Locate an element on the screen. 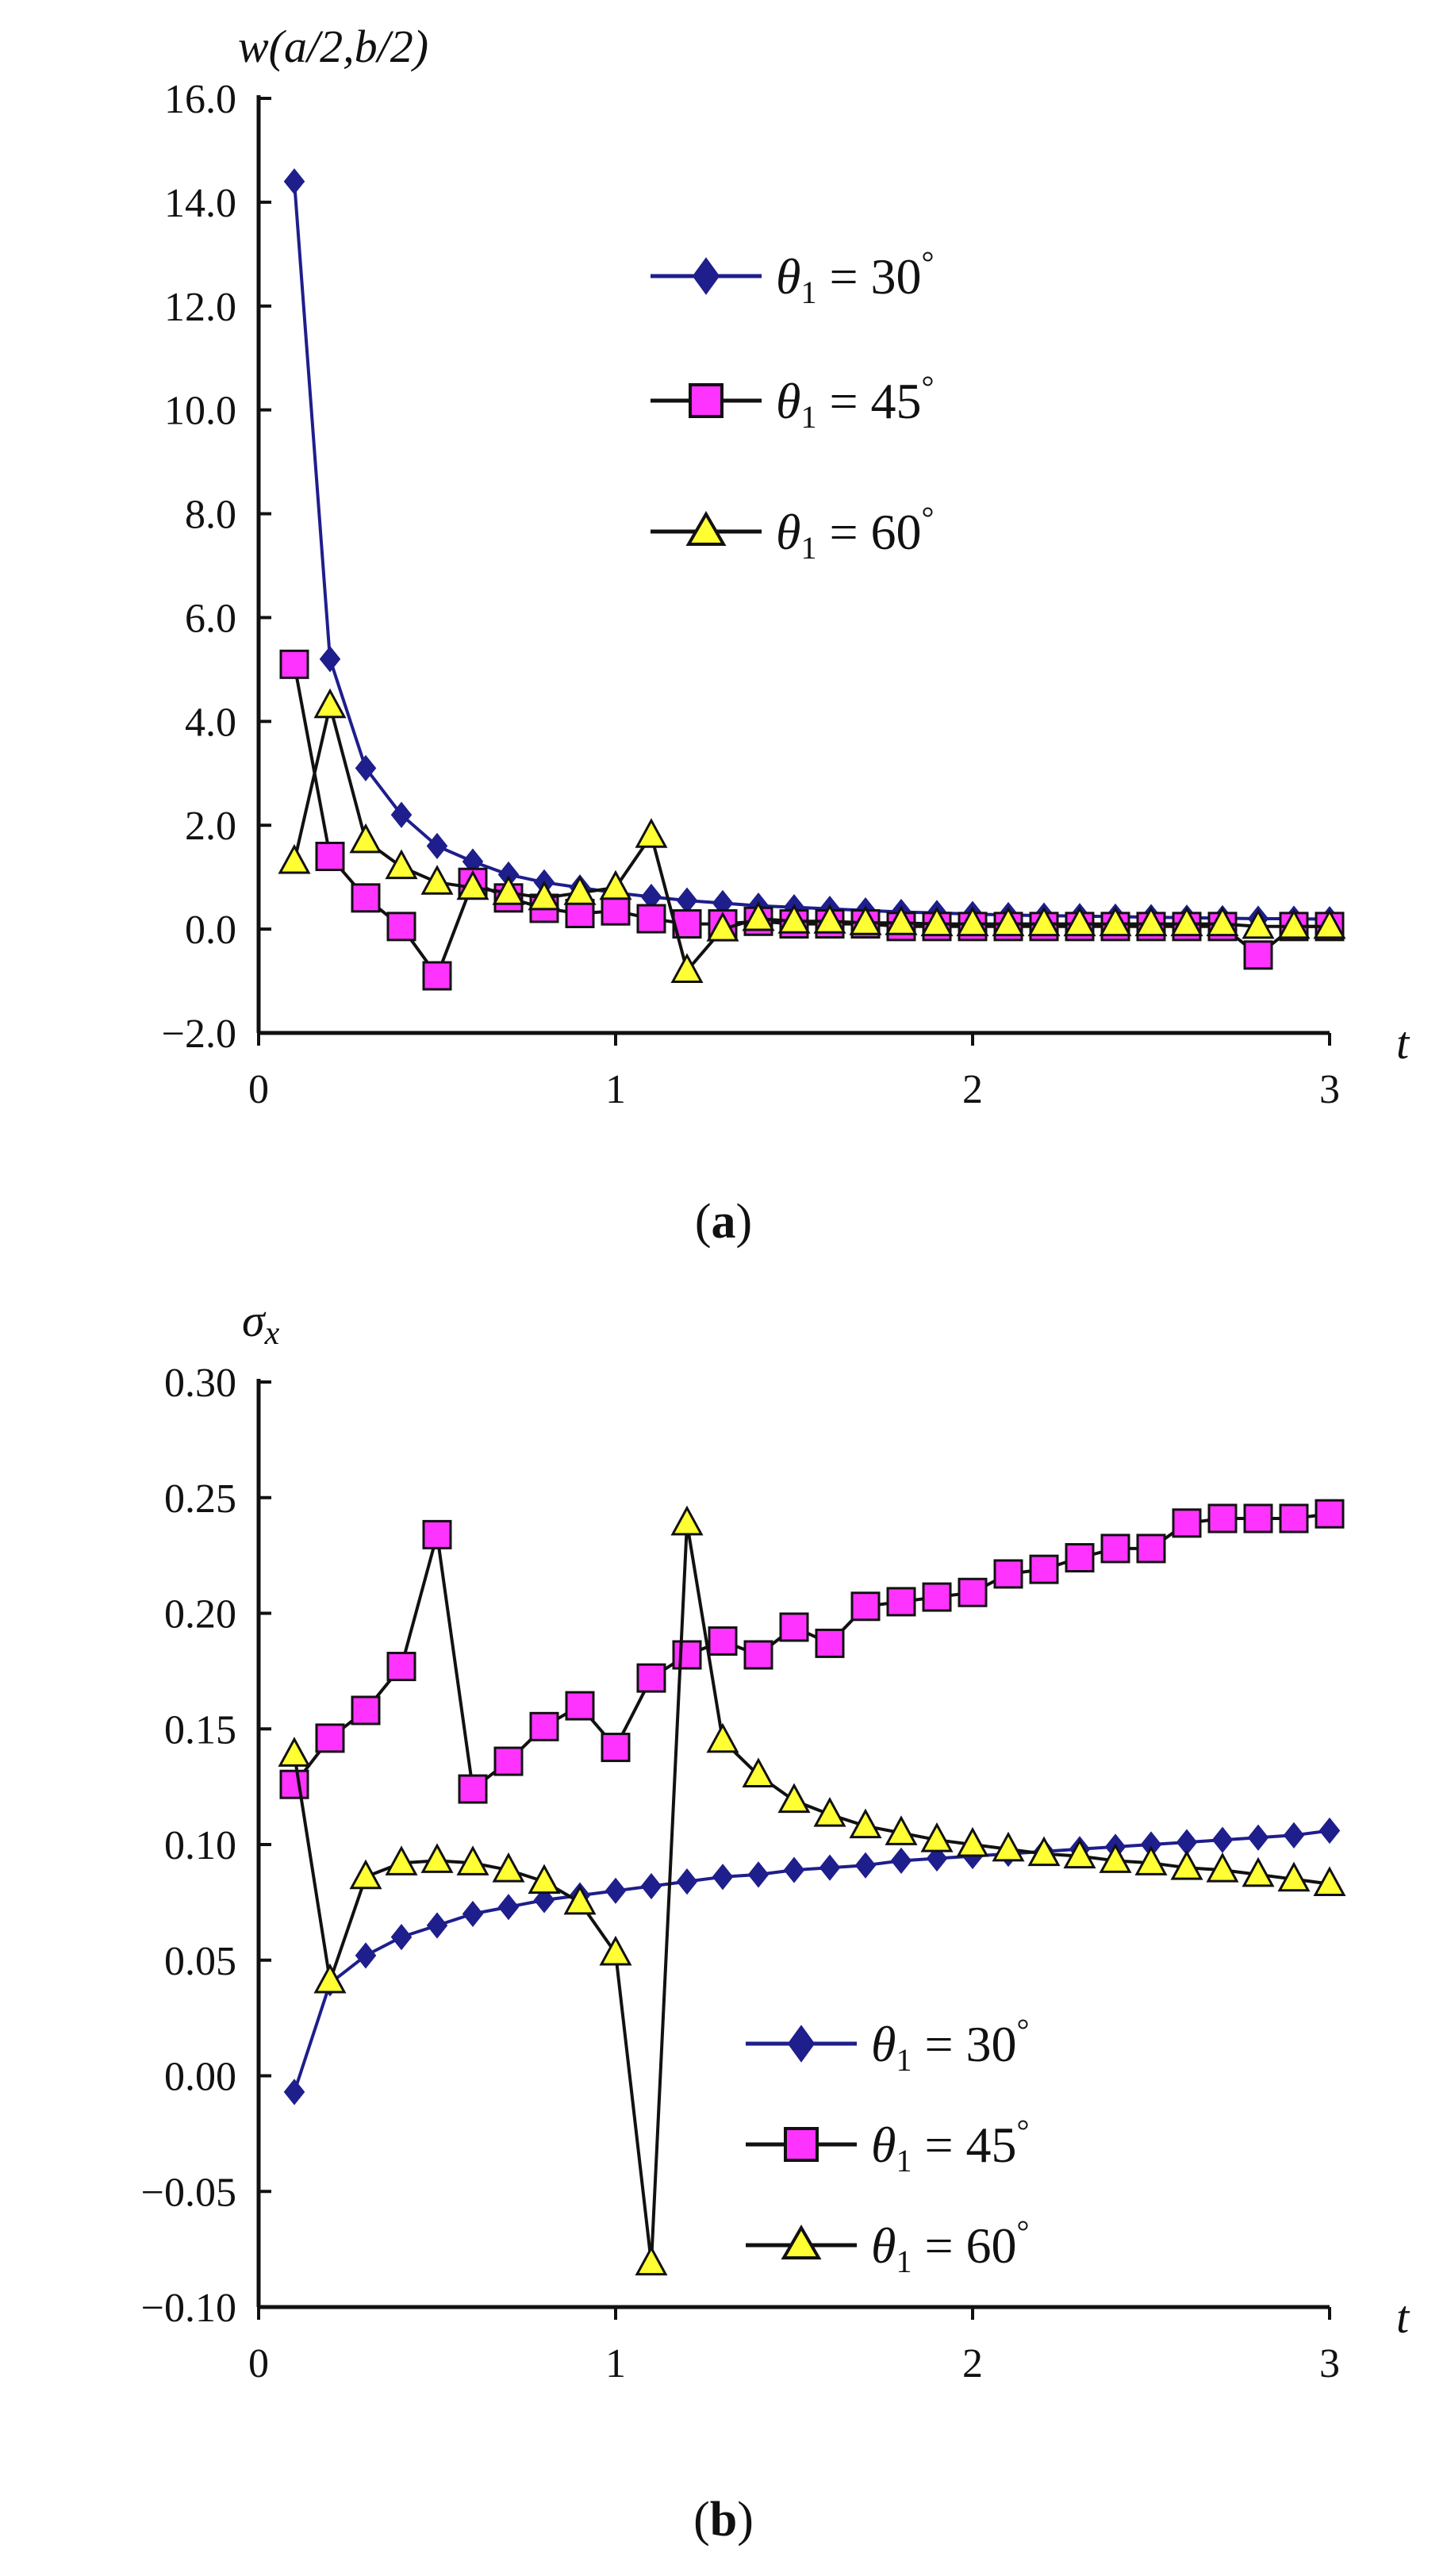 Image resolution: width=1447 pixels, height=2576 pixels. legend-entry-theta-30: θ1 = 30° is located at coordinates (888, 2045).